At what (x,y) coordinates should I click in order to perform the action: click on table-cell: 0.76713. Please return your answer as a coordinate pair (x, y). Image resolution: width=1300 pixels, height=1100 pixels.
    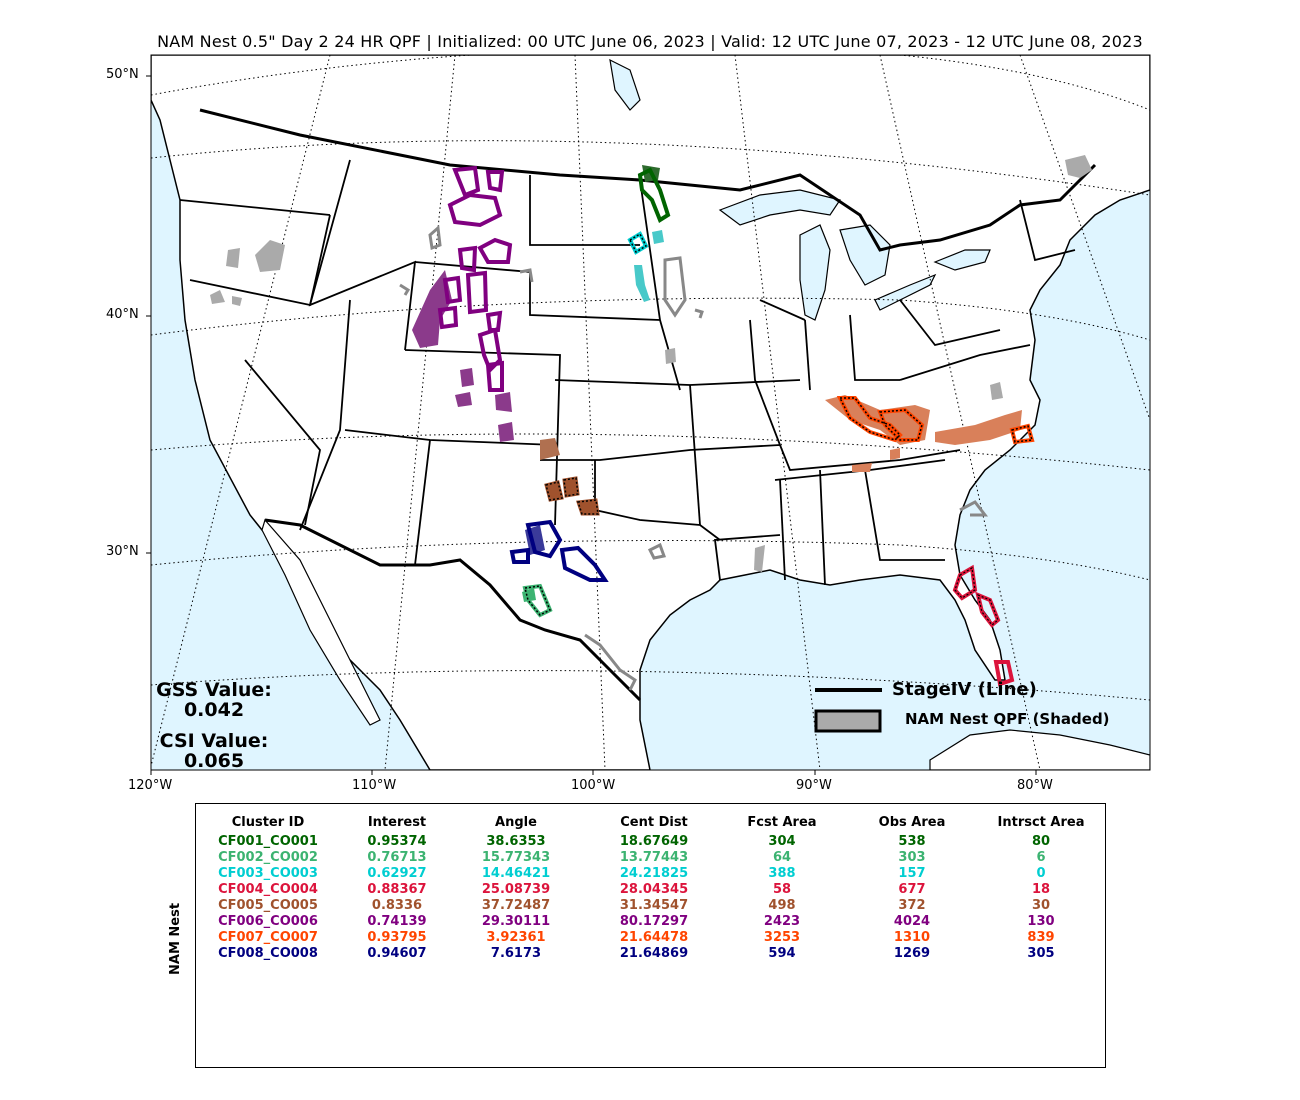
    Looking at the image, I should click on (397, 857).